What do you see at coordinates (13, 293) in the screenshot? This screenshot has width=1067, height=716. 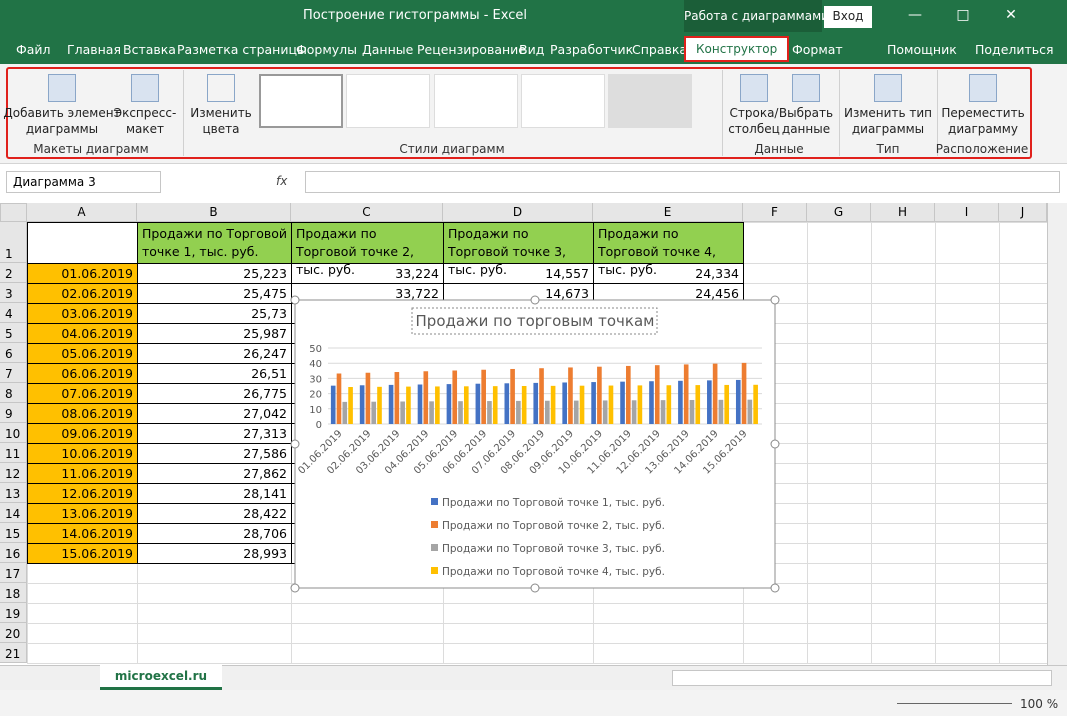 I see `row-header: 3` at bounding box center [13, 293].